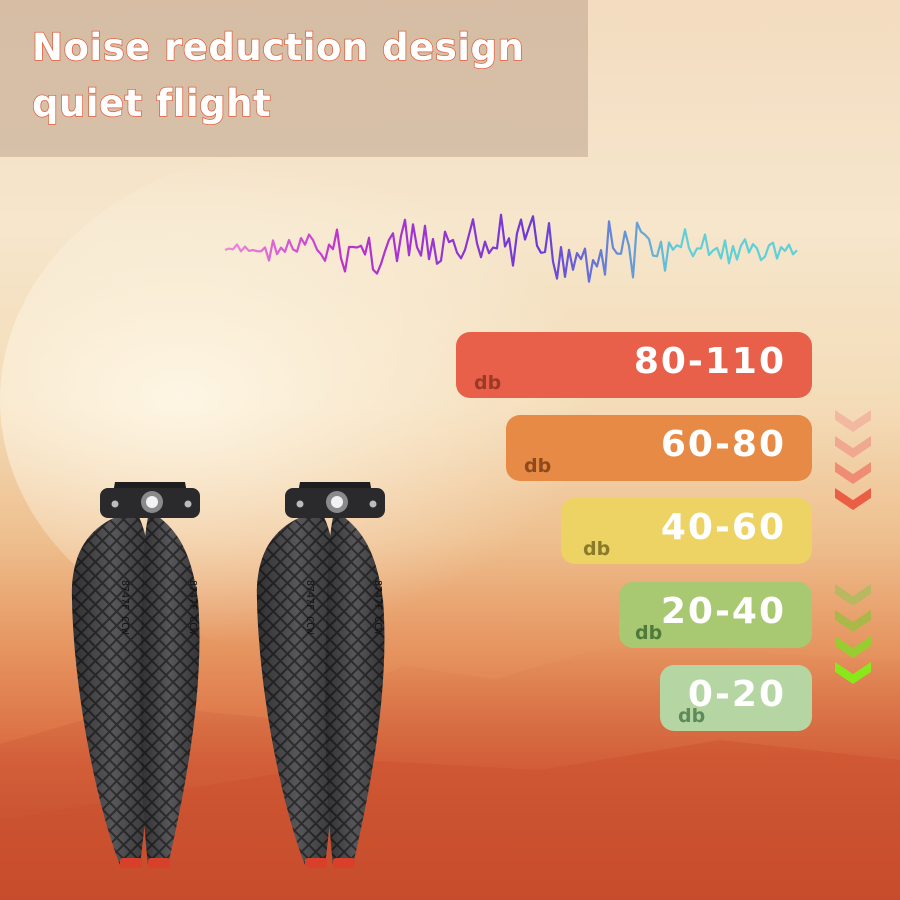  I want to click on range-label: 60-80, so click(723, 444).